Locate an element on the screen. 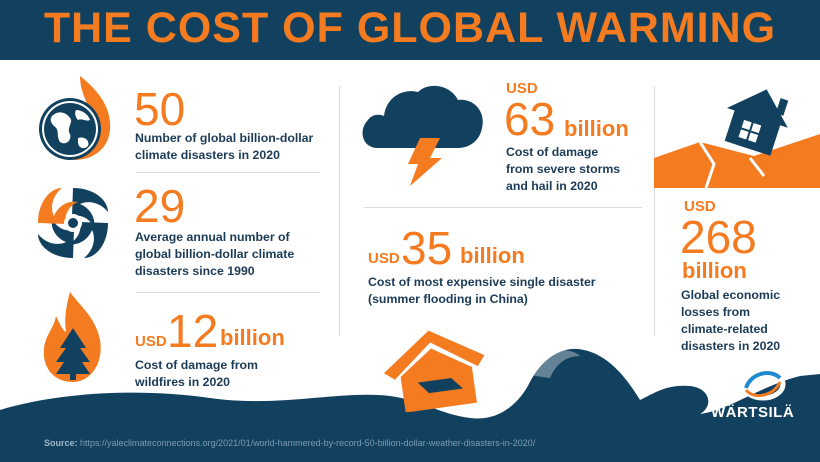 The image size is (820, 462). burning-globe-icon is located at coordinates (75, 118).